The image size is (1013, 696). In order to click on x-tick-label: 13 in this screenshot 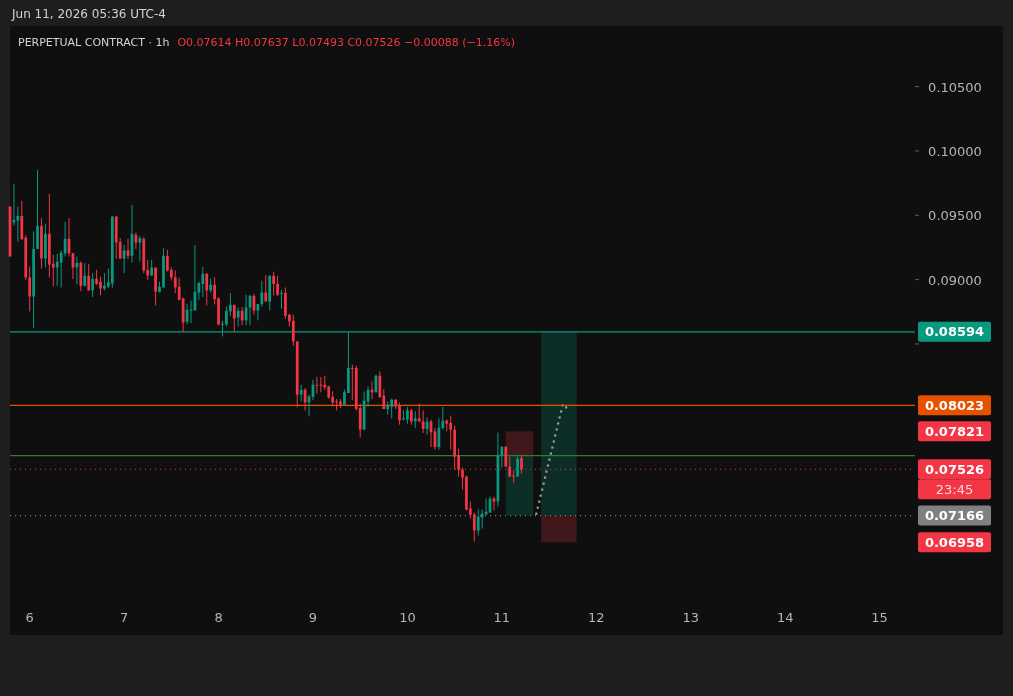, I will do `click(690, 617)`.